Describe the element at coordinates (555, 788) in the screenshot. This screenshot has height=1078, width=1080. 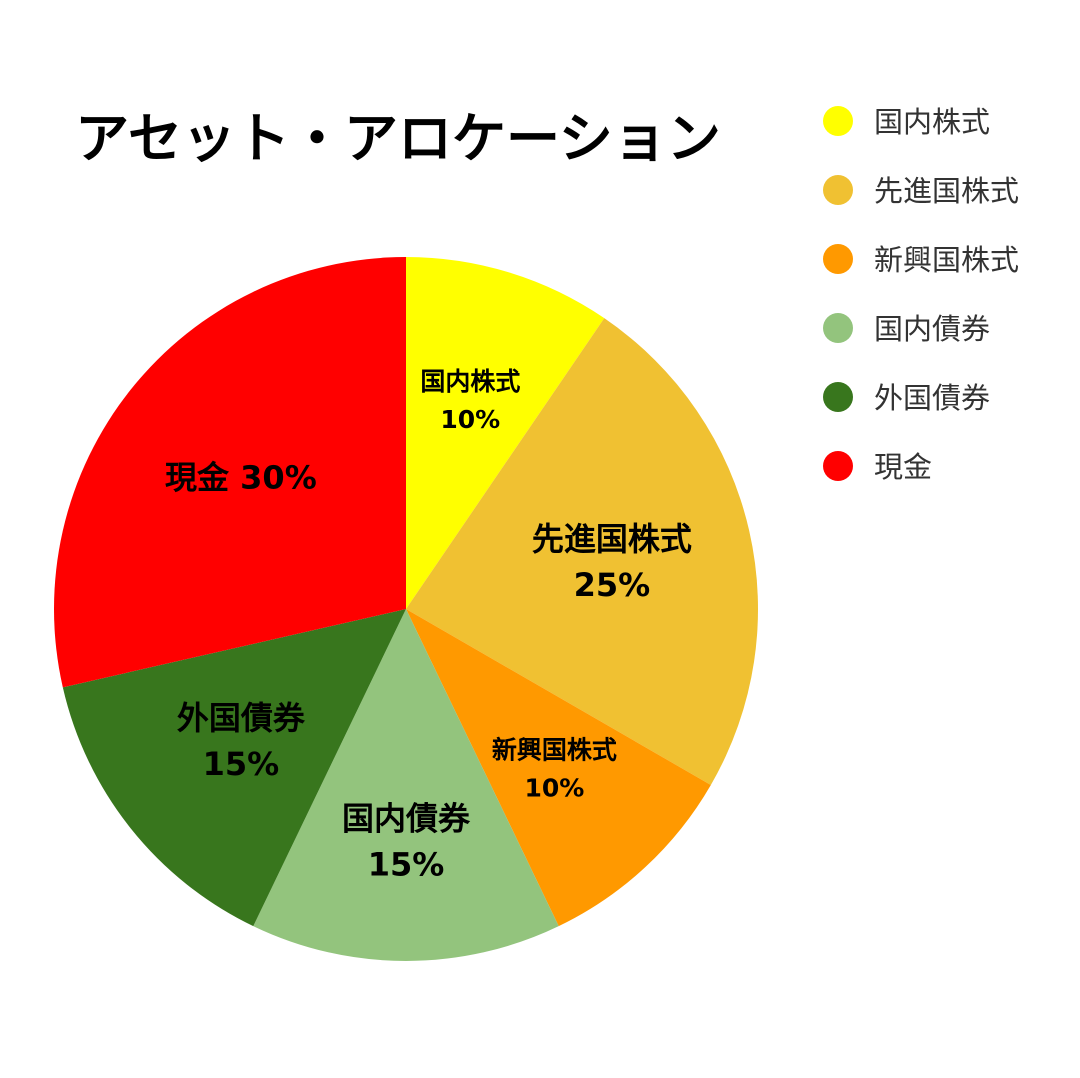
I see `slice-value-3: 10%` at that location.